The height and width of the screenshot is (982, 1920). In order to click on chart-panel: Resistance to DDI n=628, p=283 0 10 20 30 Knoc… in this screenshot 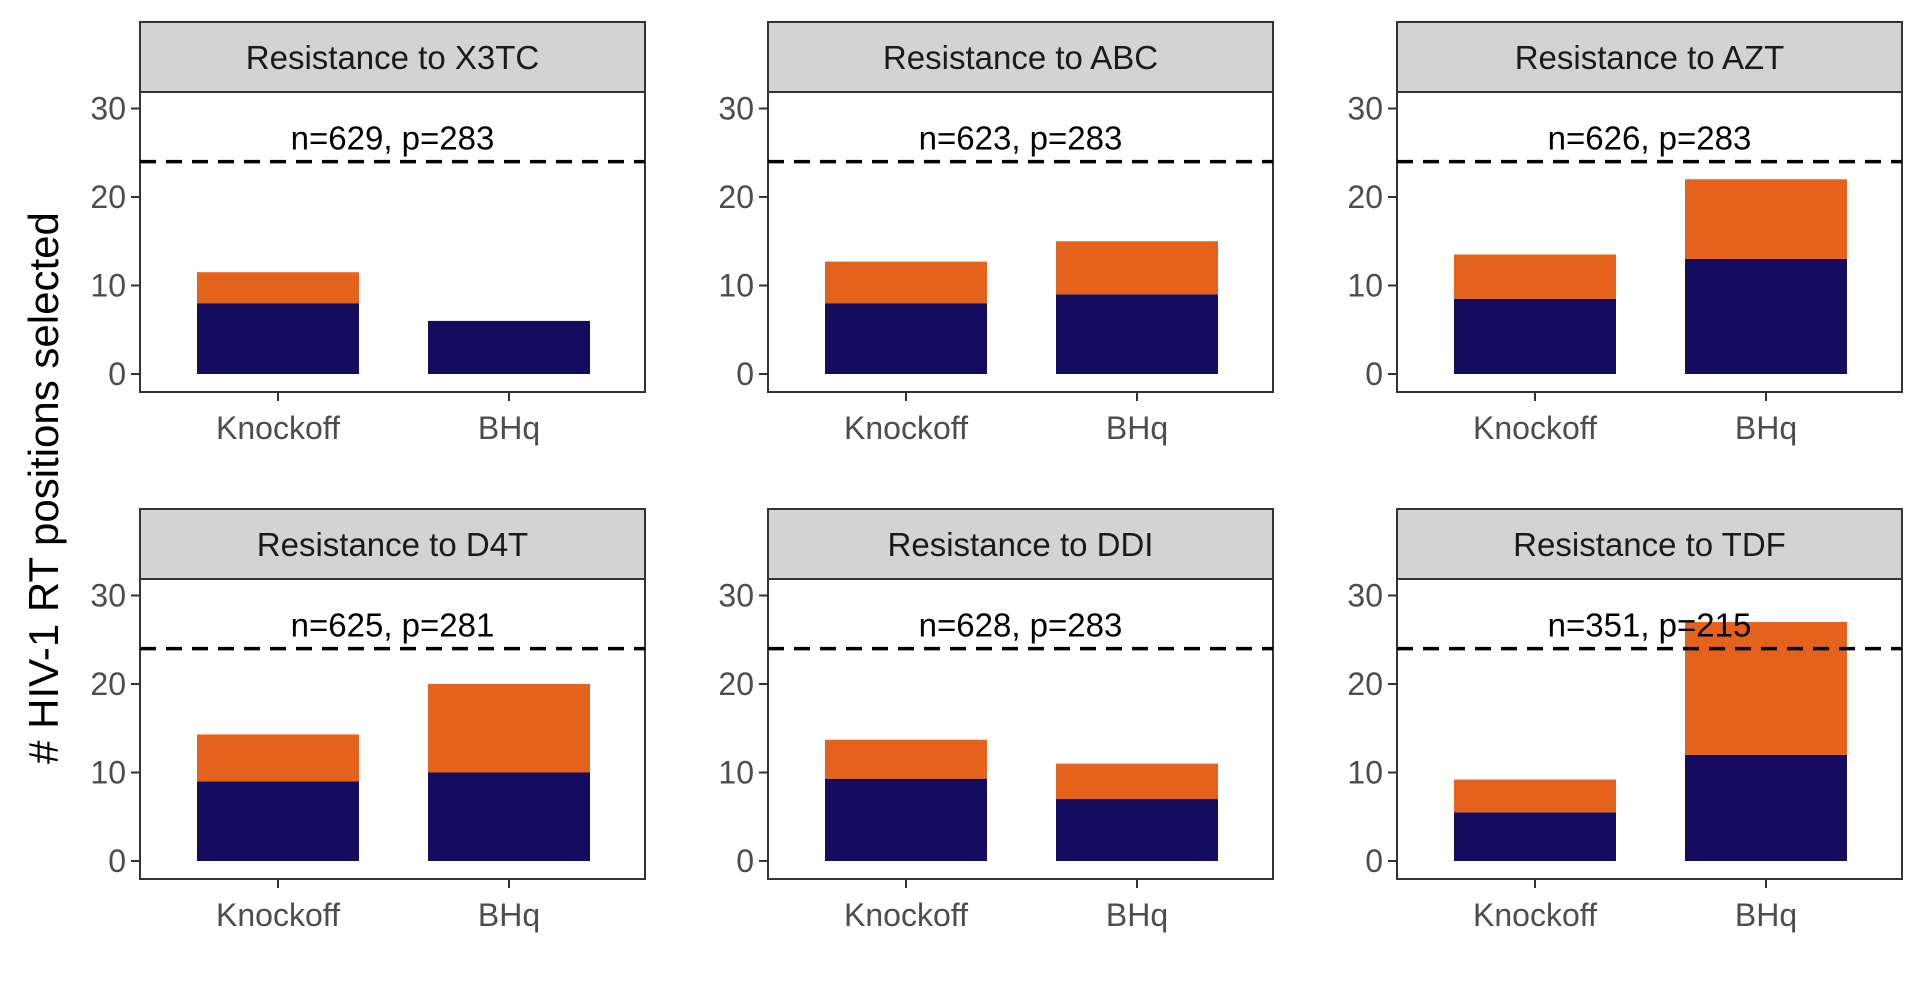, I will do `click(996, 720)`.